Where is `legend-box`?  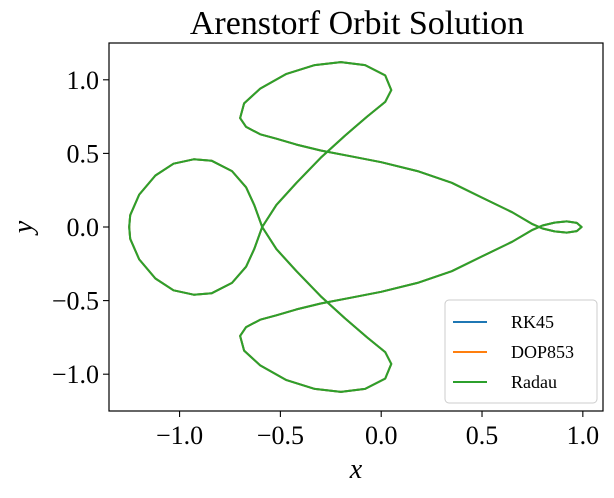 legend-box is located at coordinates (521, 351).